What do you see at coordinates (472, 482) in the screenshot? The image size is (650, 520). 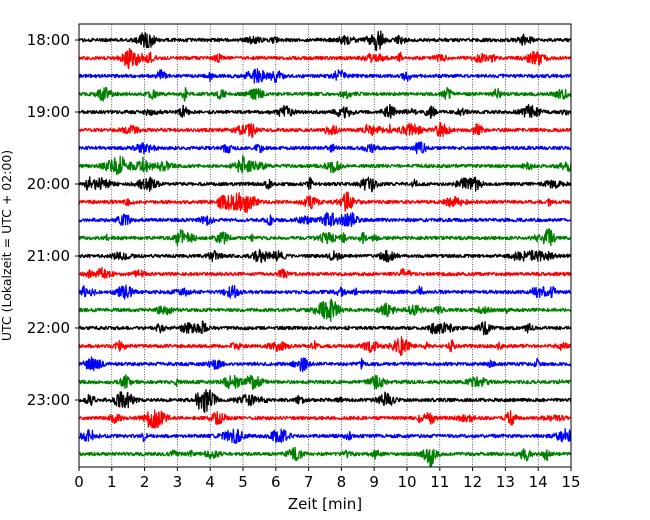 I see `x-tick-label: 12` at bounding box center [472, 482].